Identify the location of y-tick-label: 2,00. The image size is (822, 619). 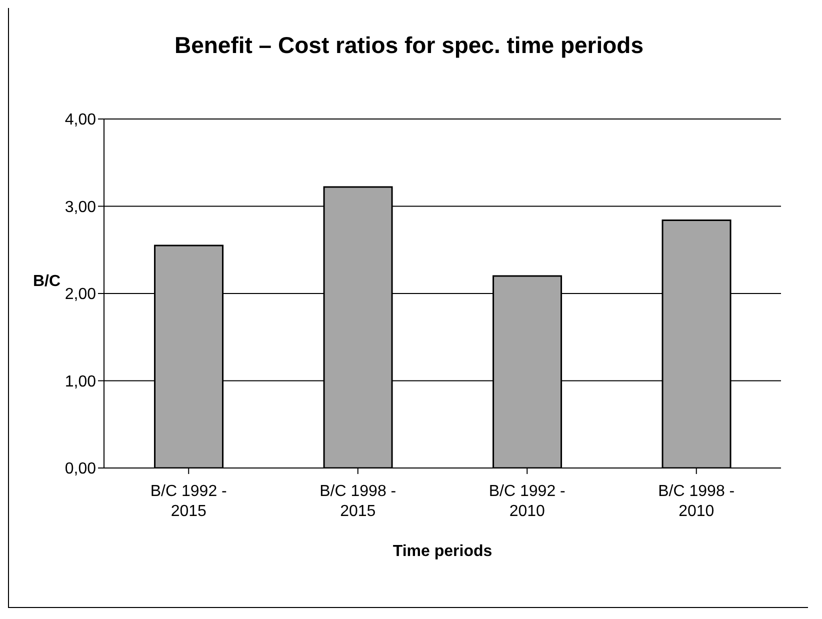
(80, 295).